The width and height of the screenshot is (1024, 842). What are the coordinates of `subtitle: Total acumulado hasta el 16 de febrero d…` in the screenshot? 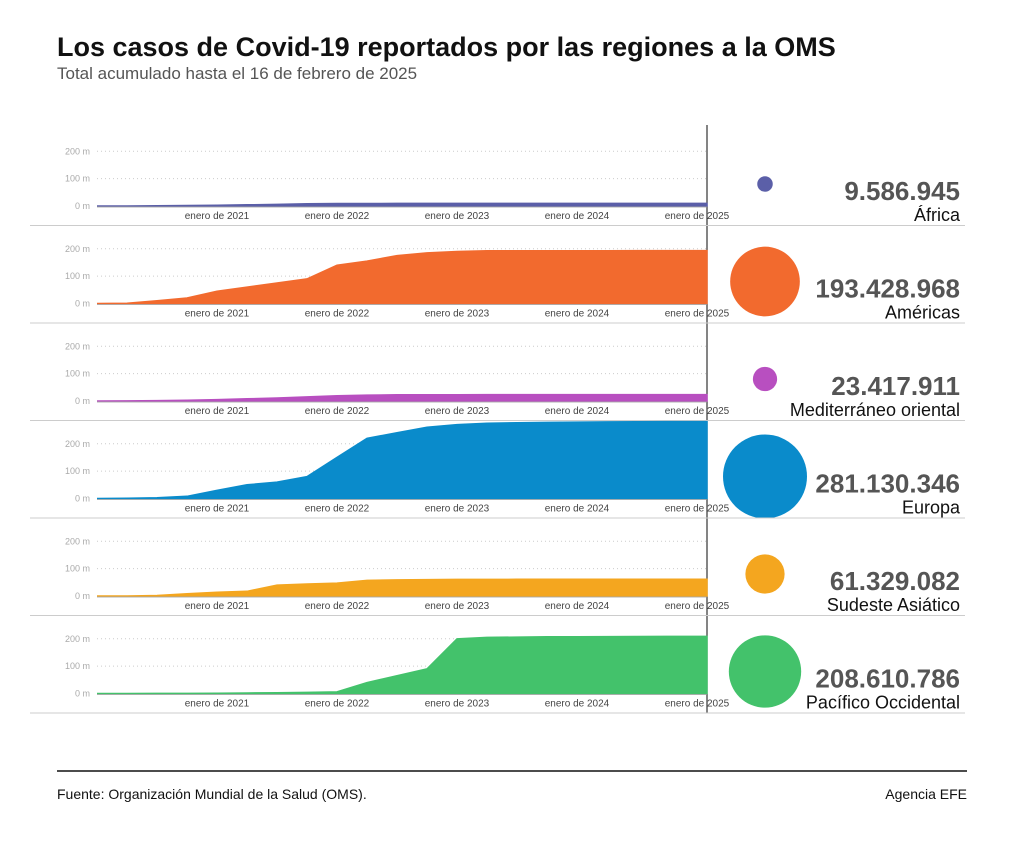 It's located at (237, 73).